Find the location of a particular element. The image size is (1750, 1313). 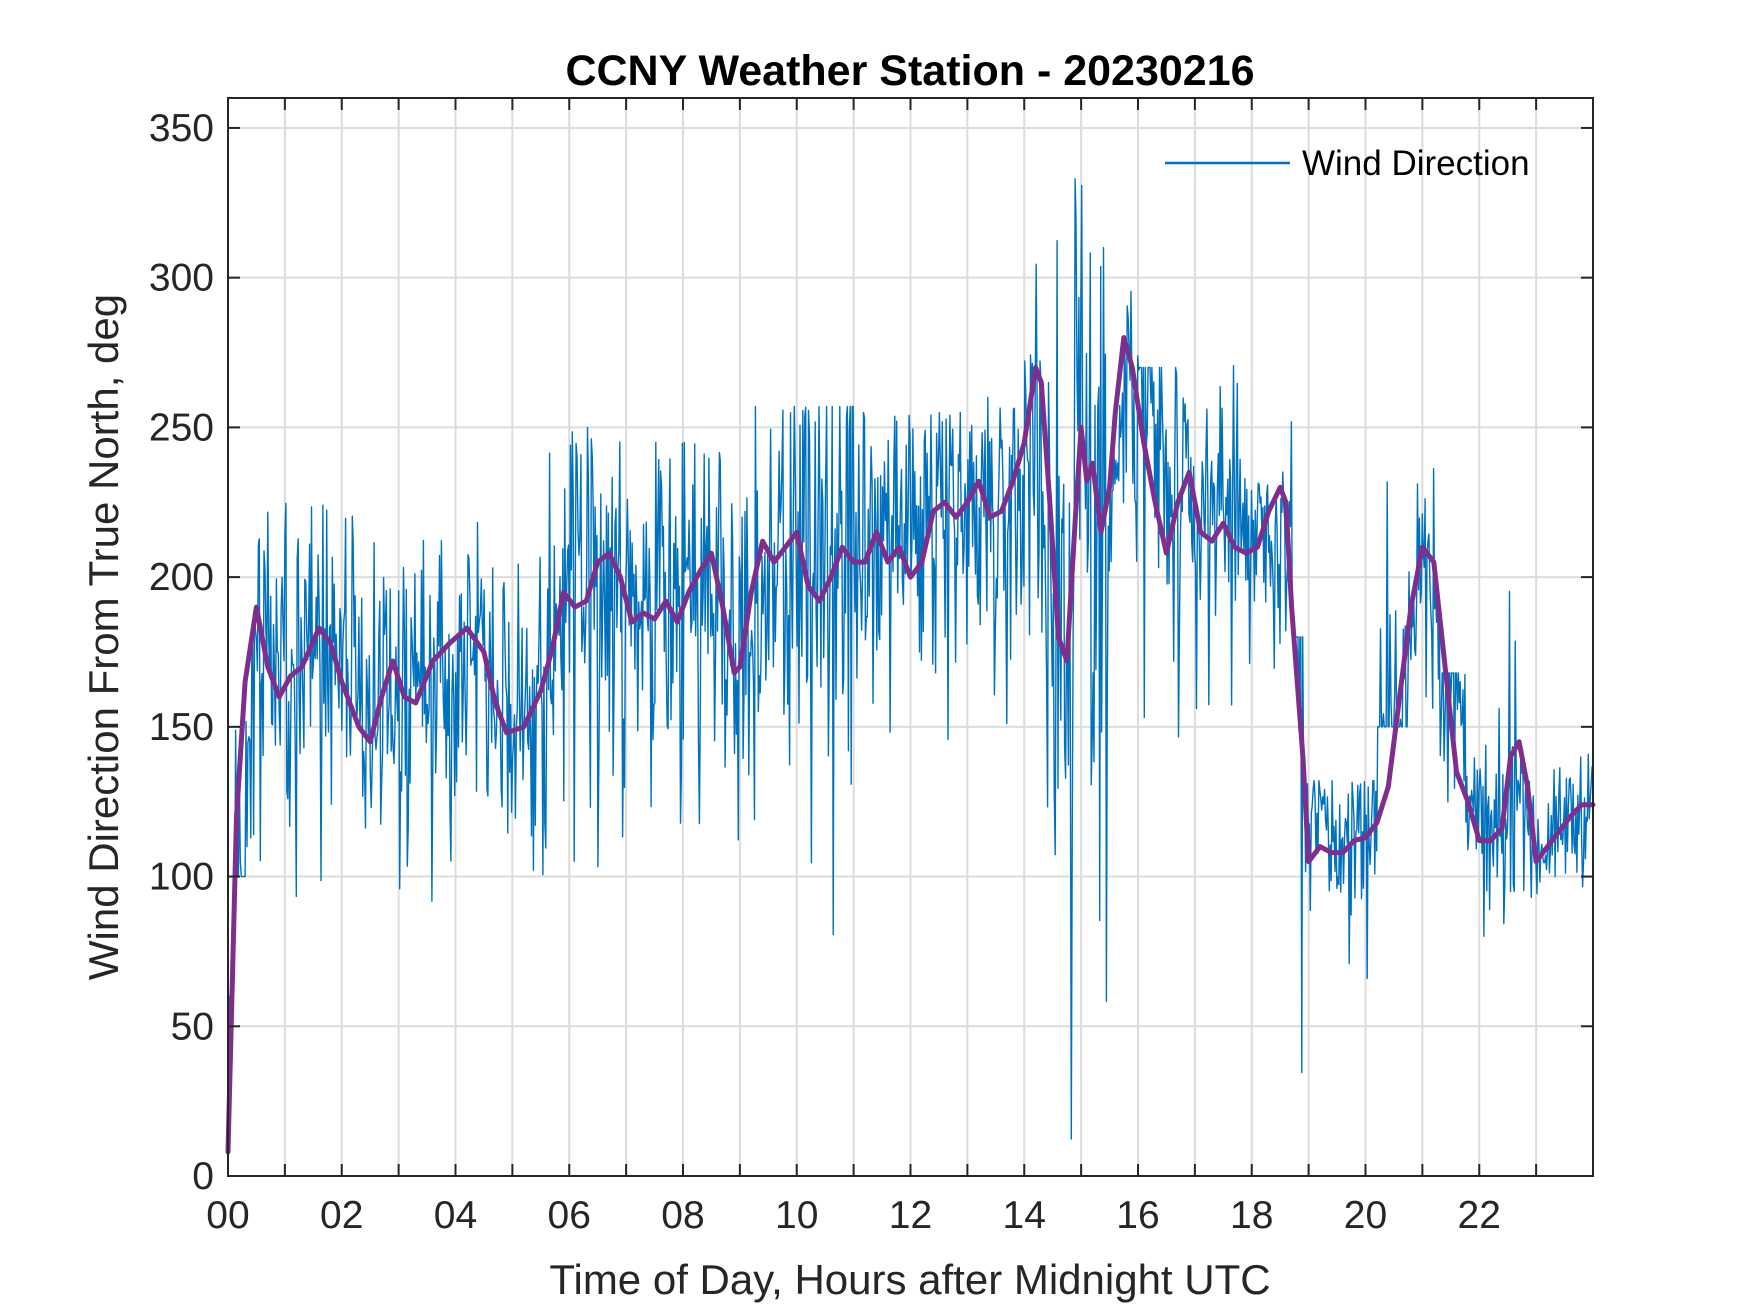

x-tick-label: 06 is located at coordinates (569, 1215).